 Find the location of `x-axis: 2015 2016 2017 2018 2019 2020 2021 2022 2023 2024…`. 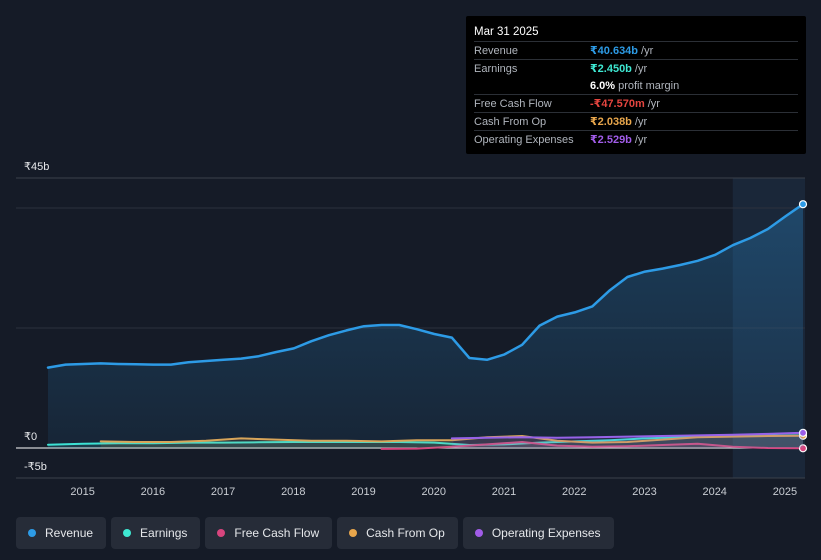

x-axis: 2015 2016 2017 2018 2019 2020 2021 2022 2023 2024… is located at coordinates (433, 492).